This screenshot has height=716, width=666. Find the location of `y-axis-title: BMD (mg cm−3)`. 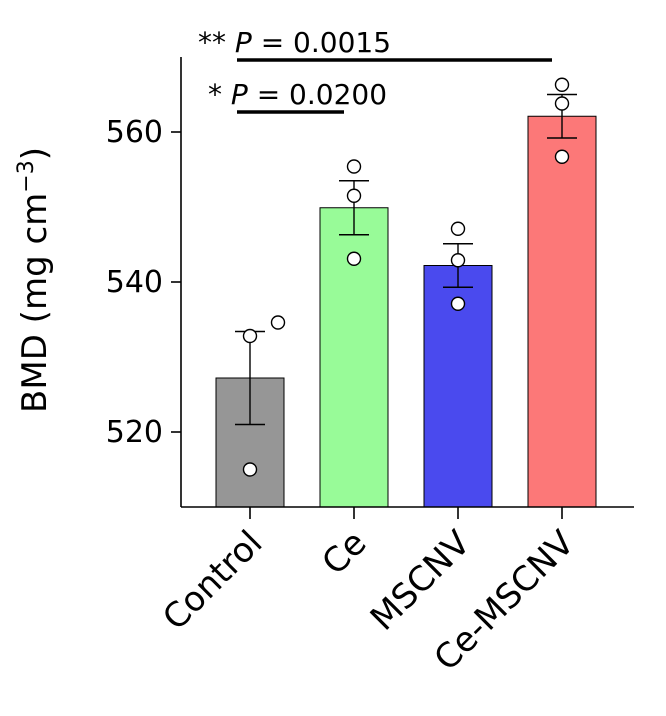

y-axis-title: BMD (mg cm−3) is located at coordinates (34, 280).